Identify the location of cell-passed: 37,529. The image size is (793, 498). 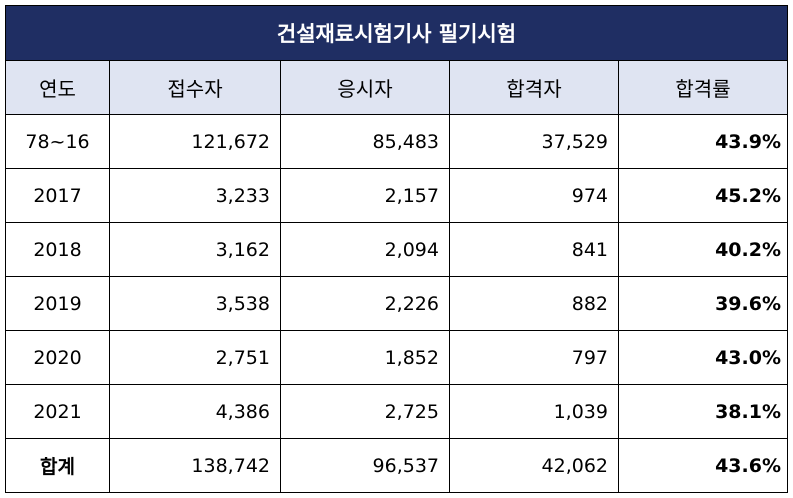
(534, 141).